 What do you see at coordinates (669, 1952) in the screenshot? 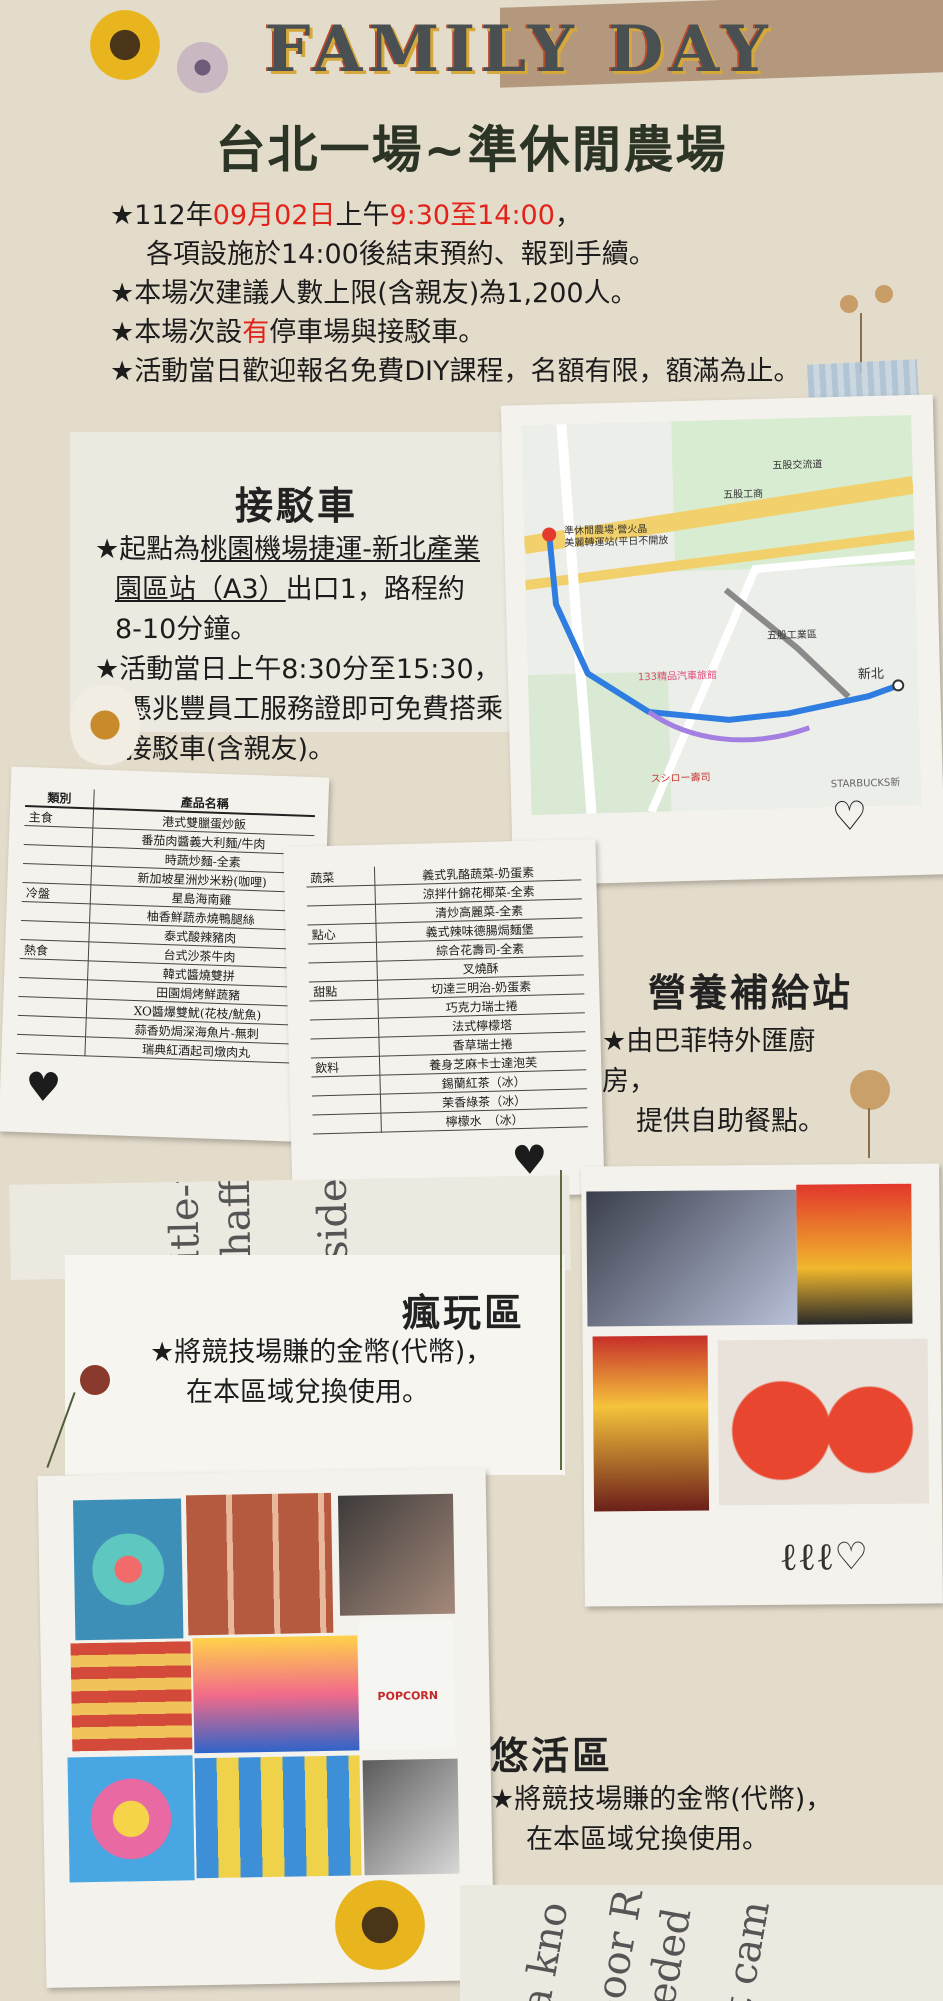
I see `word-6: eded` at bounding box center [669, 1952].